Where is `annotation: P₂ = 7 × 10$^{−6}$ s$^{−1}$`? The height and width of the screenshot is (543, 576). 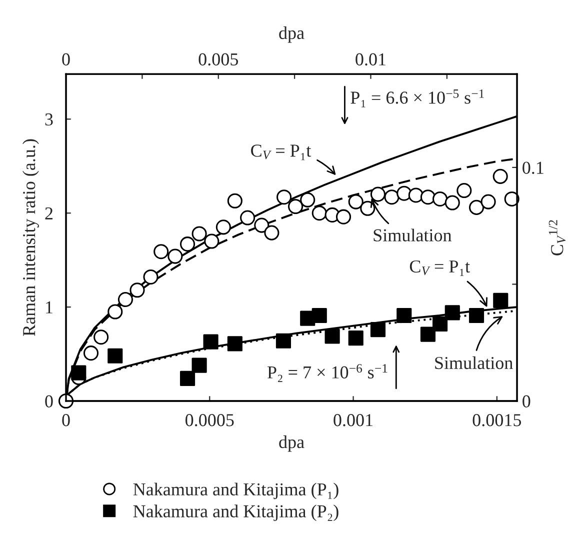 annotation: P₂ = 7 × 10$^{−6}$ s$^{−1}$ is located at coordinates (327, 373).